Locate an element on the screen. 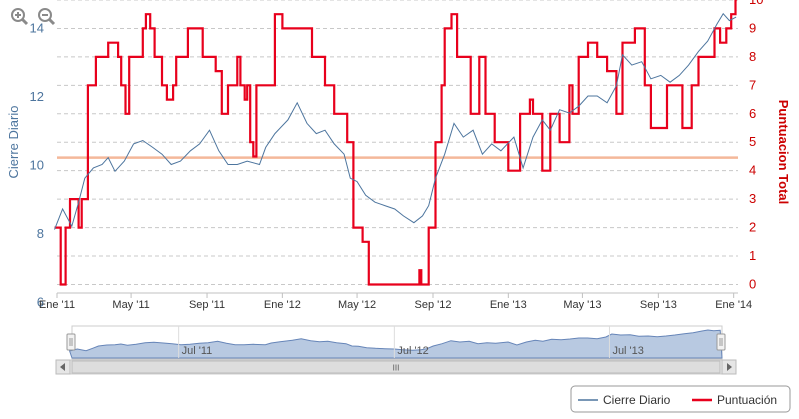 This screenshot has width=799, height=419. x-tick-label: Ene '11 is located at coordinates (57, 305).